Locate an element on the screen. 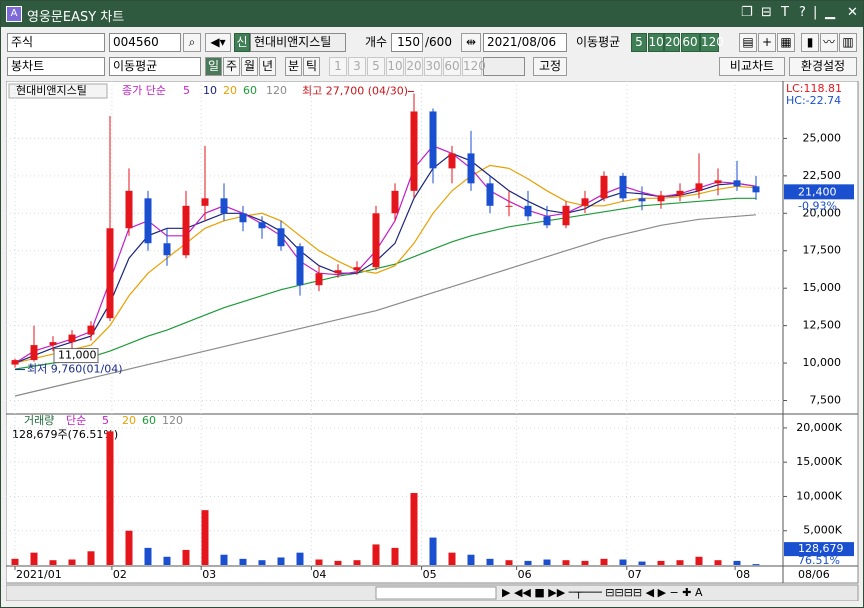  ma-button: 60 is located at coordinates (690, 42).